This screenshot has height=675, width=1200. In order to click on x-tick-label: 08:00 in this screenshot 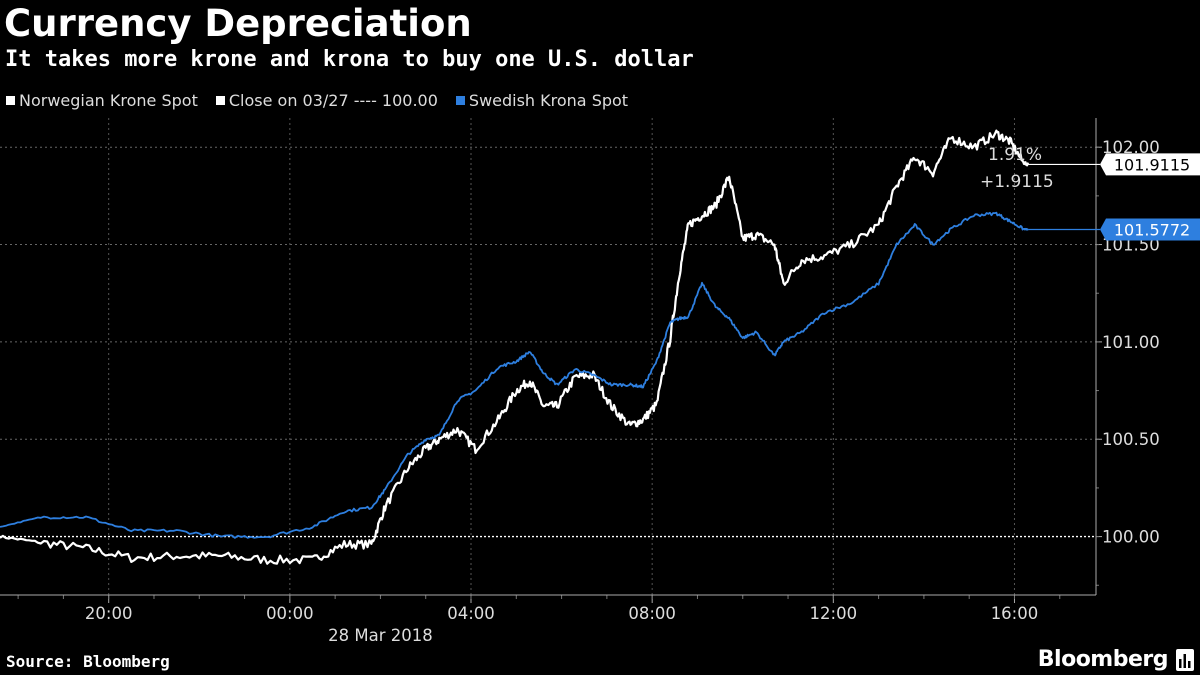, I will do `click(652, 613)`.